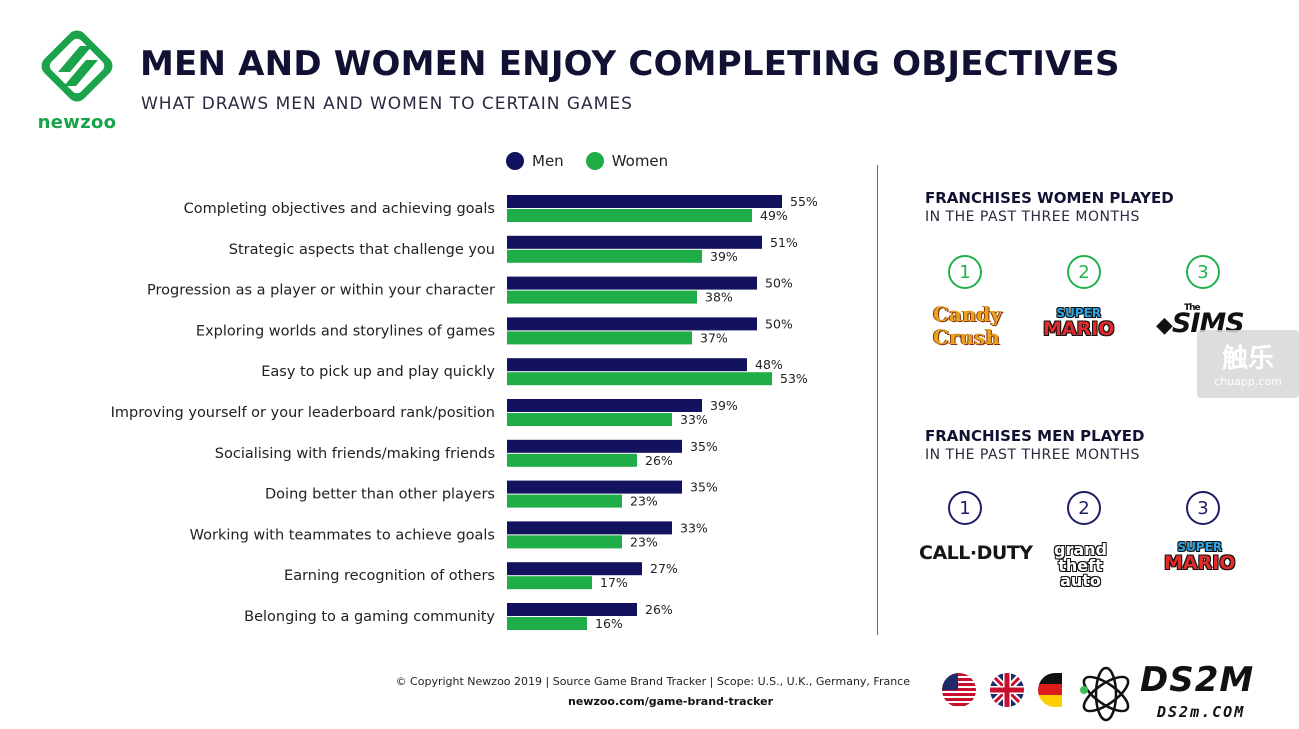  I want to click on data-label-men: 39%, so click(724, 405).